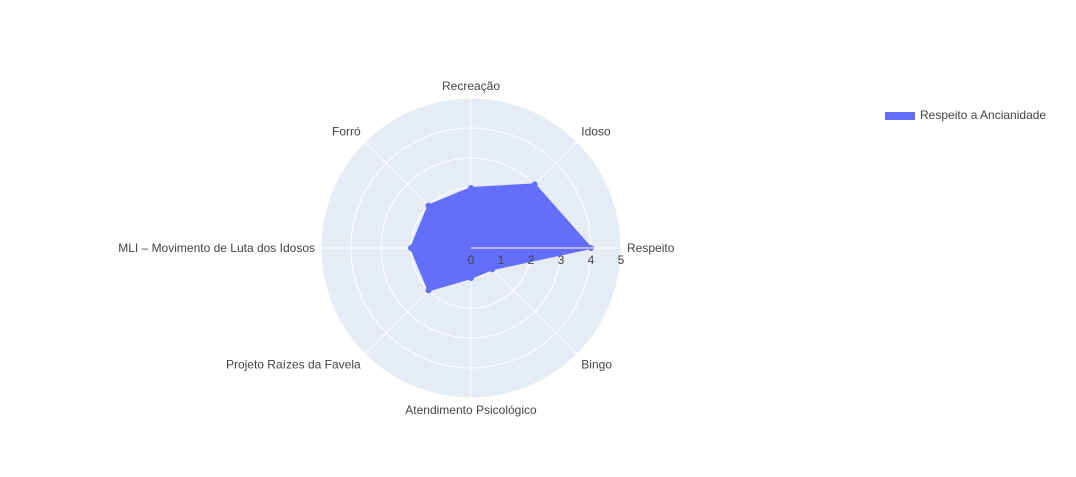  What do you see at coordinates (983, 115) in the screenshot?
I see `legend-label: Respeito a Ancianidade` at bounding box center [983, 115].